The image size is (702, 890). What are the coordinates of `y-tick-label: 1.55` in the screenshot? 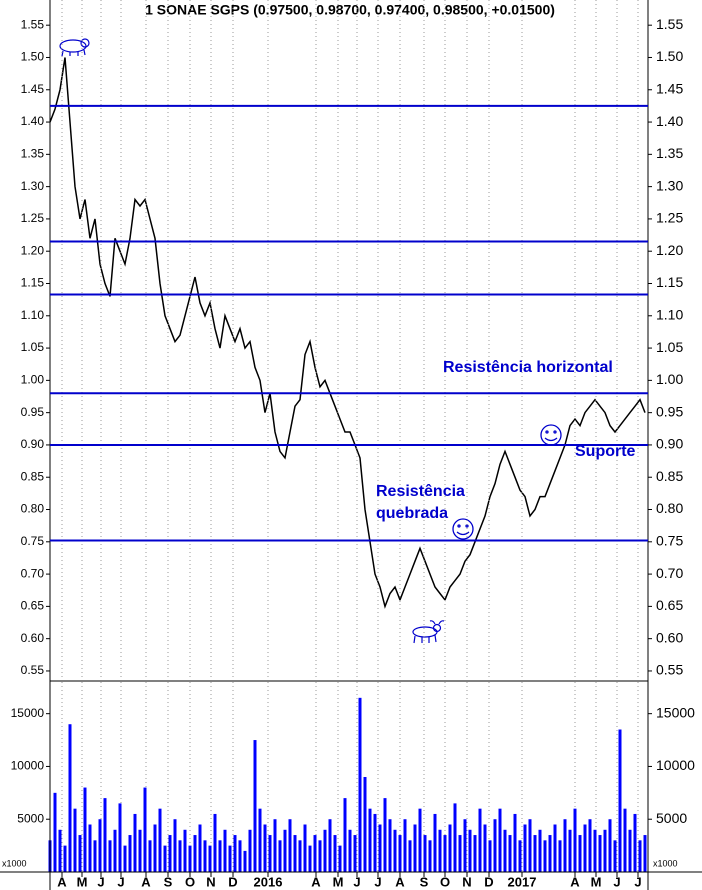 It's located at (33, 24).